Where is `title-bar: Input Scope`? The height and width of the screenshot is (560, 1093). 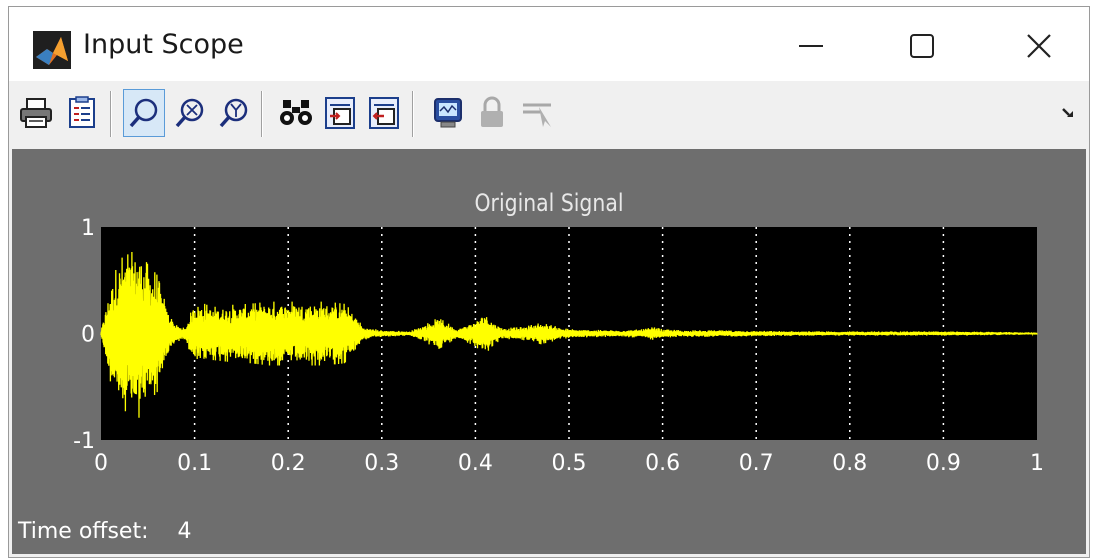 title-bar: Input Scope is located at coordinates (549, 44).